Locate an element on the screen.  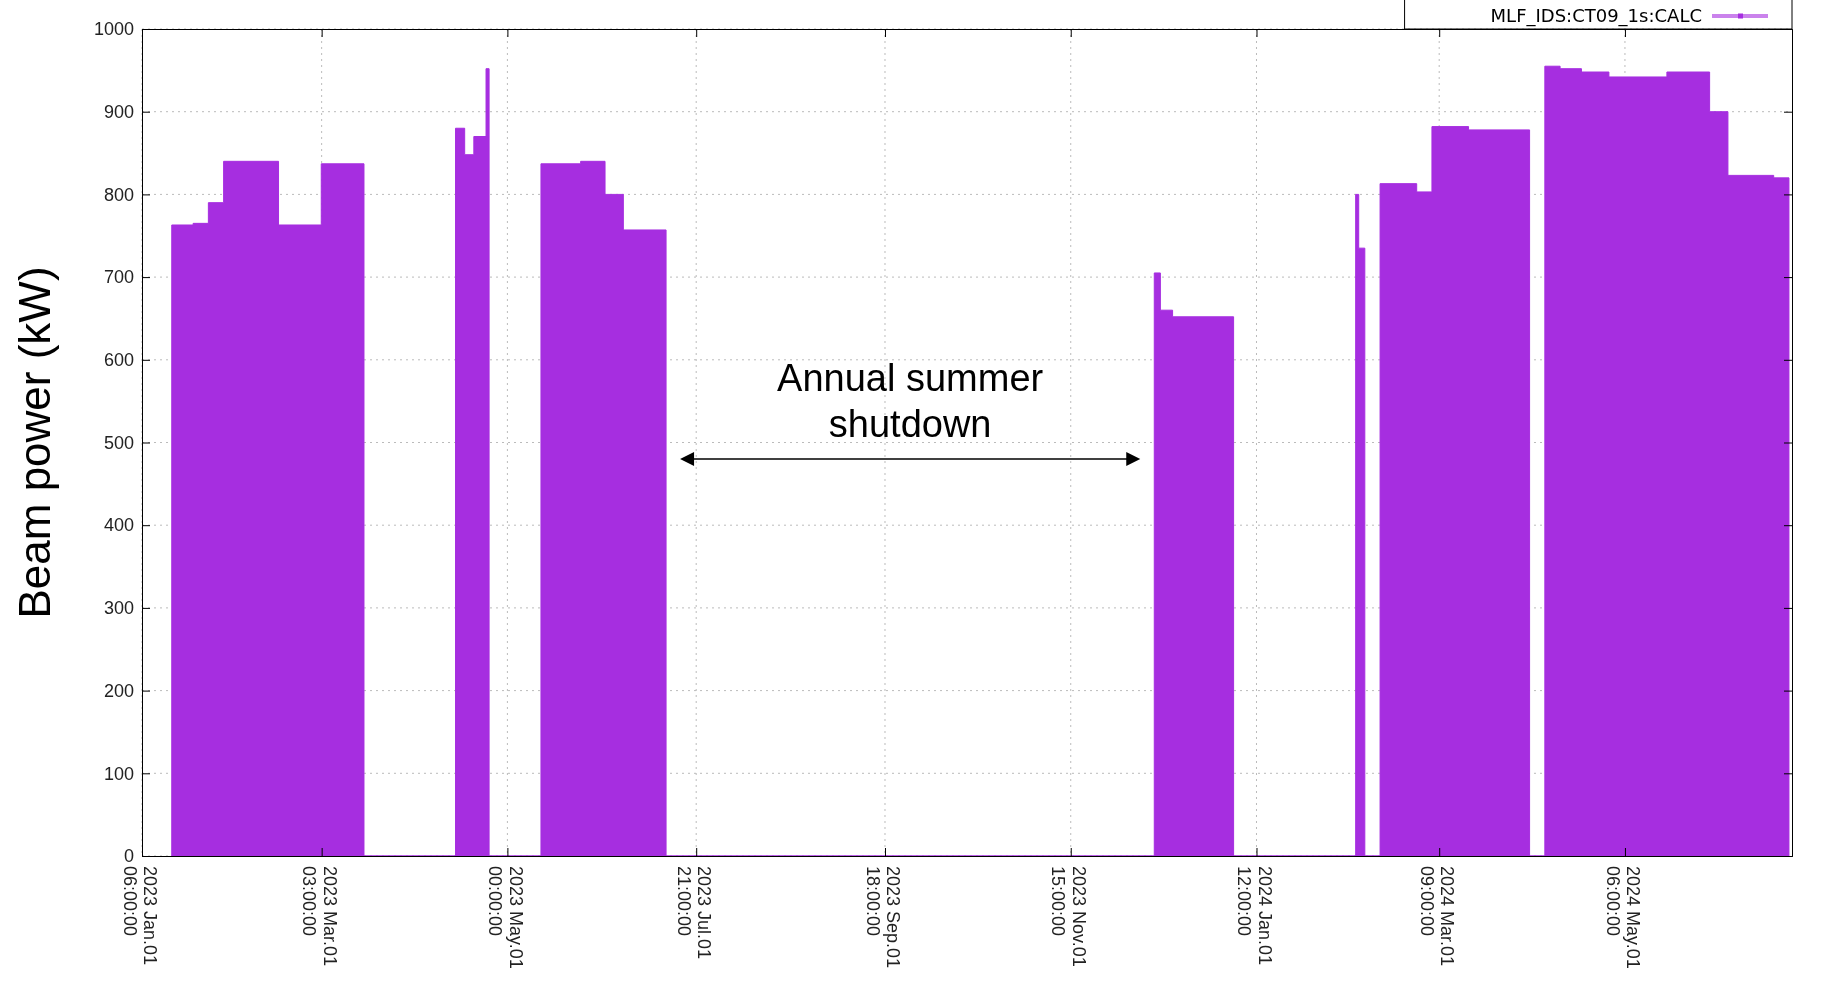
x-tick-label: 2024 Jan.01 12:00:00 is located at coordinates (1254, 916).